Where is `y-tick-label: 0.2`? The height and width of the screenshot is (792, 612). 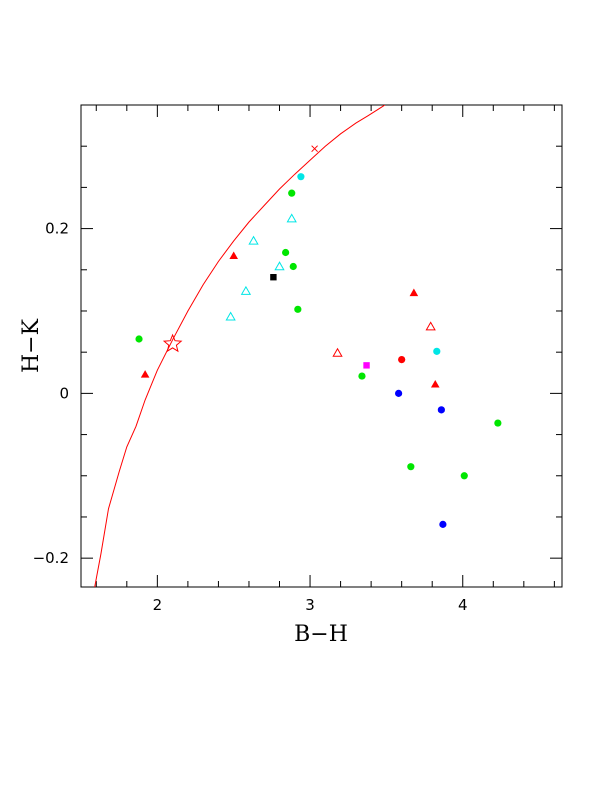 y-tick-label: 0.2 is located at coordinates (57, 229).